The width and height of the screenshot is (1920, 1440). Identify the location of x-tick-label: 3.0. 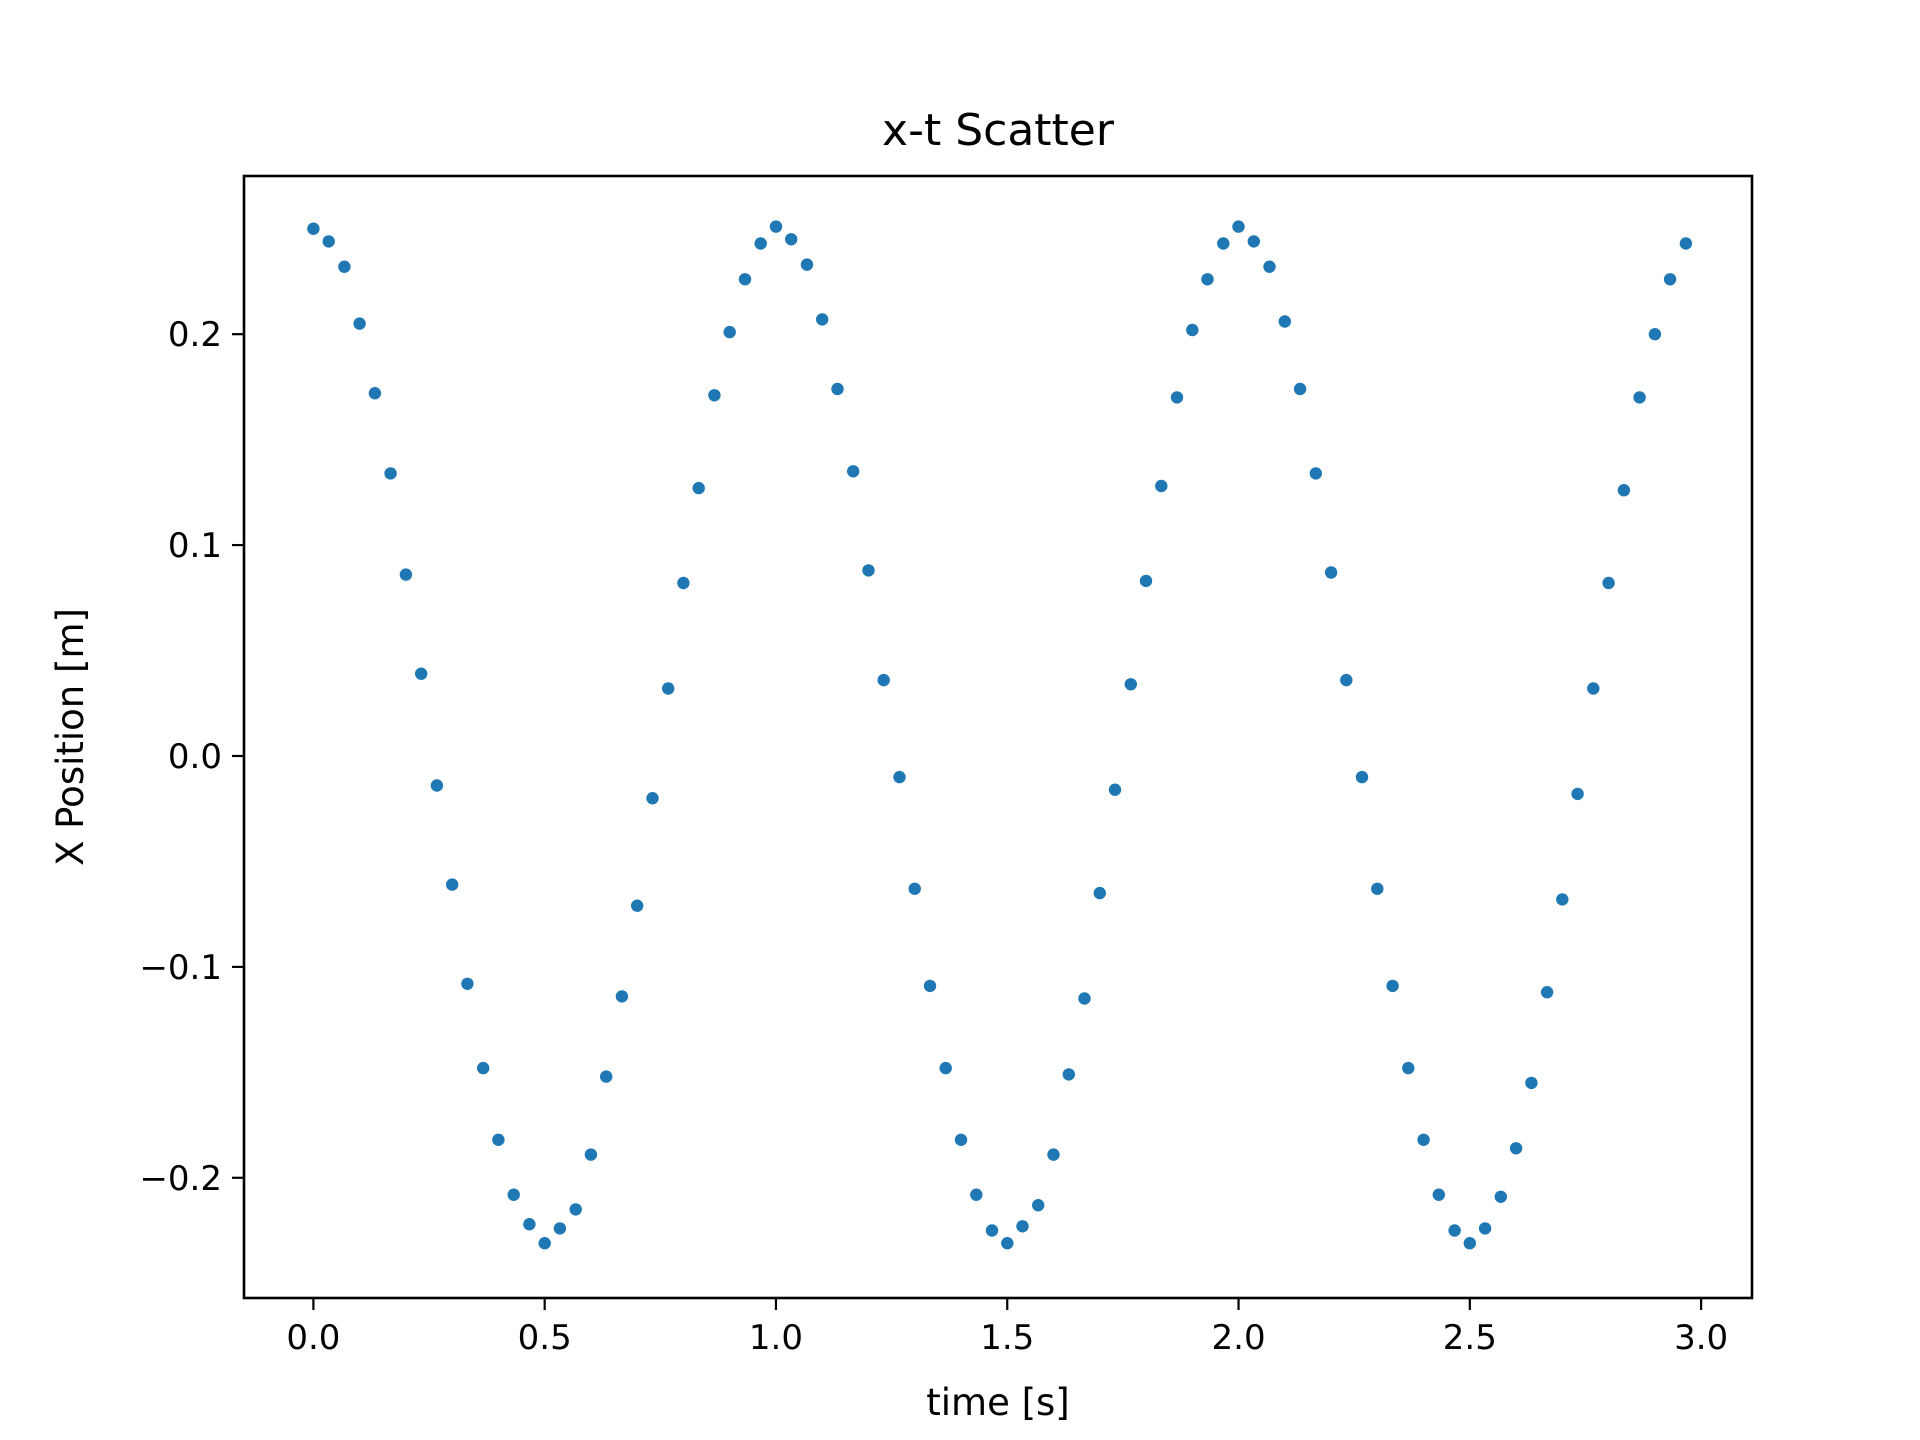
(1701, 1338).